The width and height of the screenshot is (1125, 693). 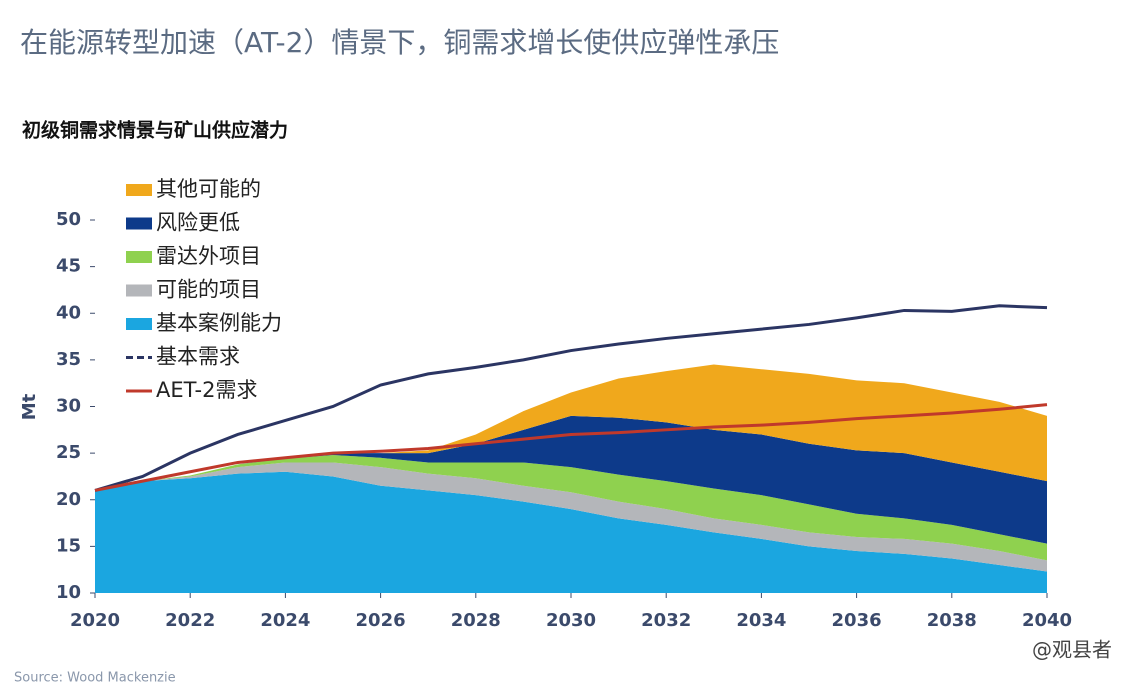 I want to click on y-tick-label: 15, so click(x=68, y=545).